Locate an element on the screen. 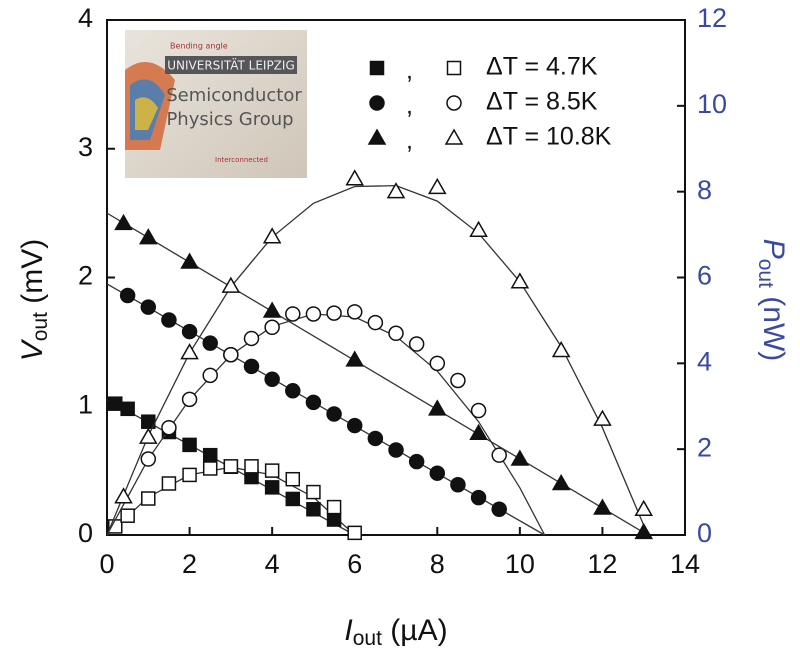  y-tick-label: 4 is located at coordinates (85, 18).